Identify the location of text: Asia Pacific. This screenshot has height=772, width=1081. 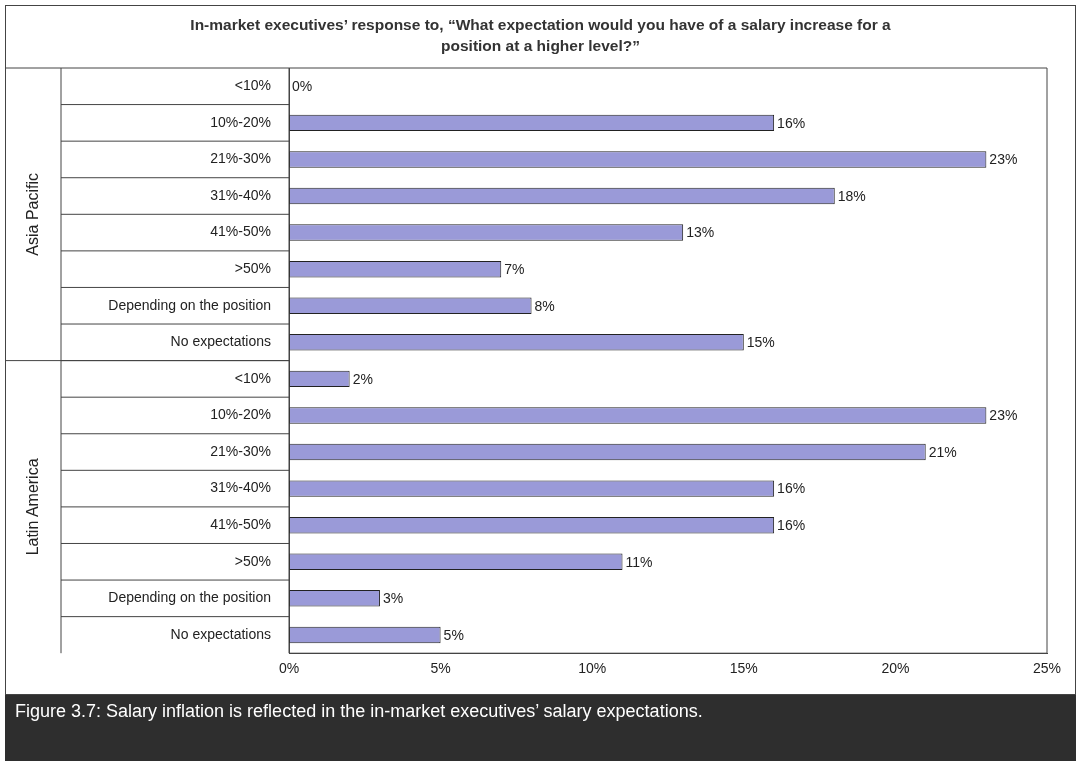
(32, 214).